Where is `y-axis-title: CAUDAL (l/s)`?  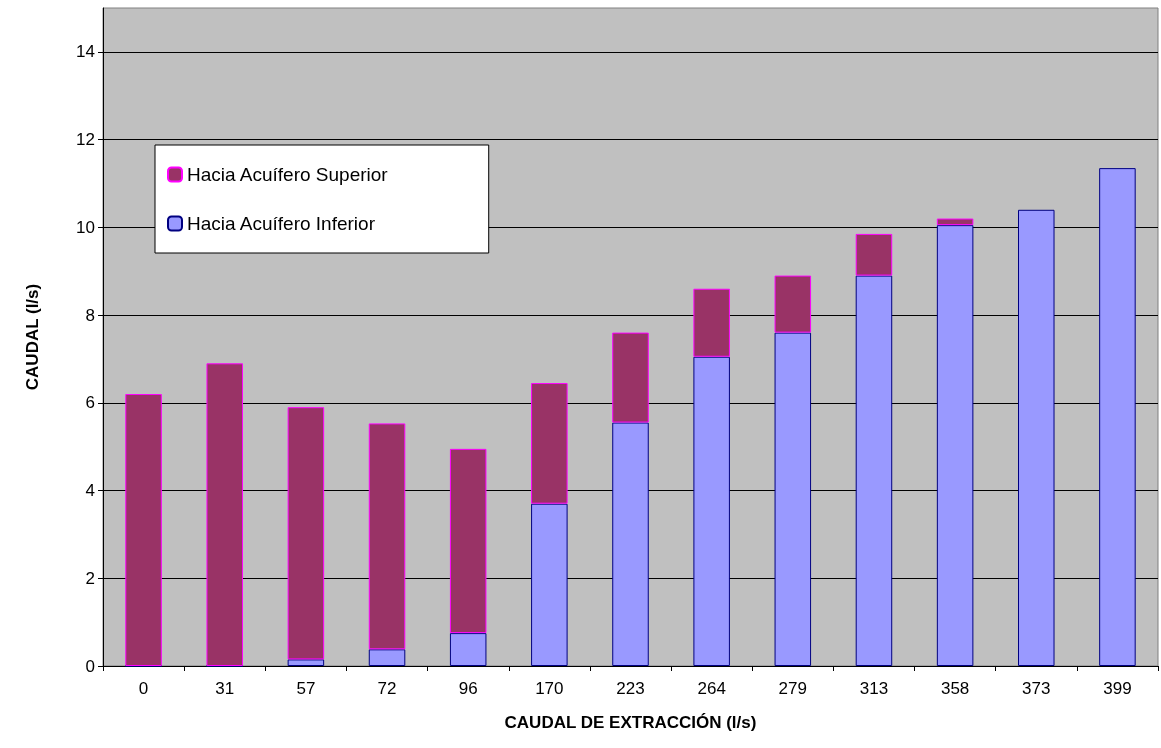 y-axis-title: CAUDAL (l/s) is located at coordinates (32, 337).